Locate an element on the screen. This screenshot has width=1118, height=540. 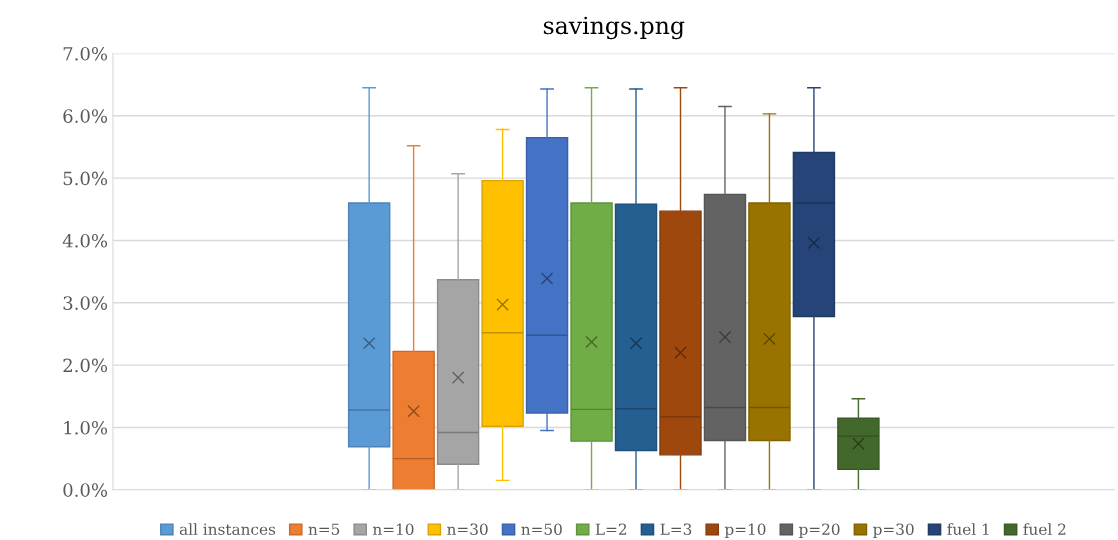
legend-label: fuel 2 is located at coordinates (1044, 529).